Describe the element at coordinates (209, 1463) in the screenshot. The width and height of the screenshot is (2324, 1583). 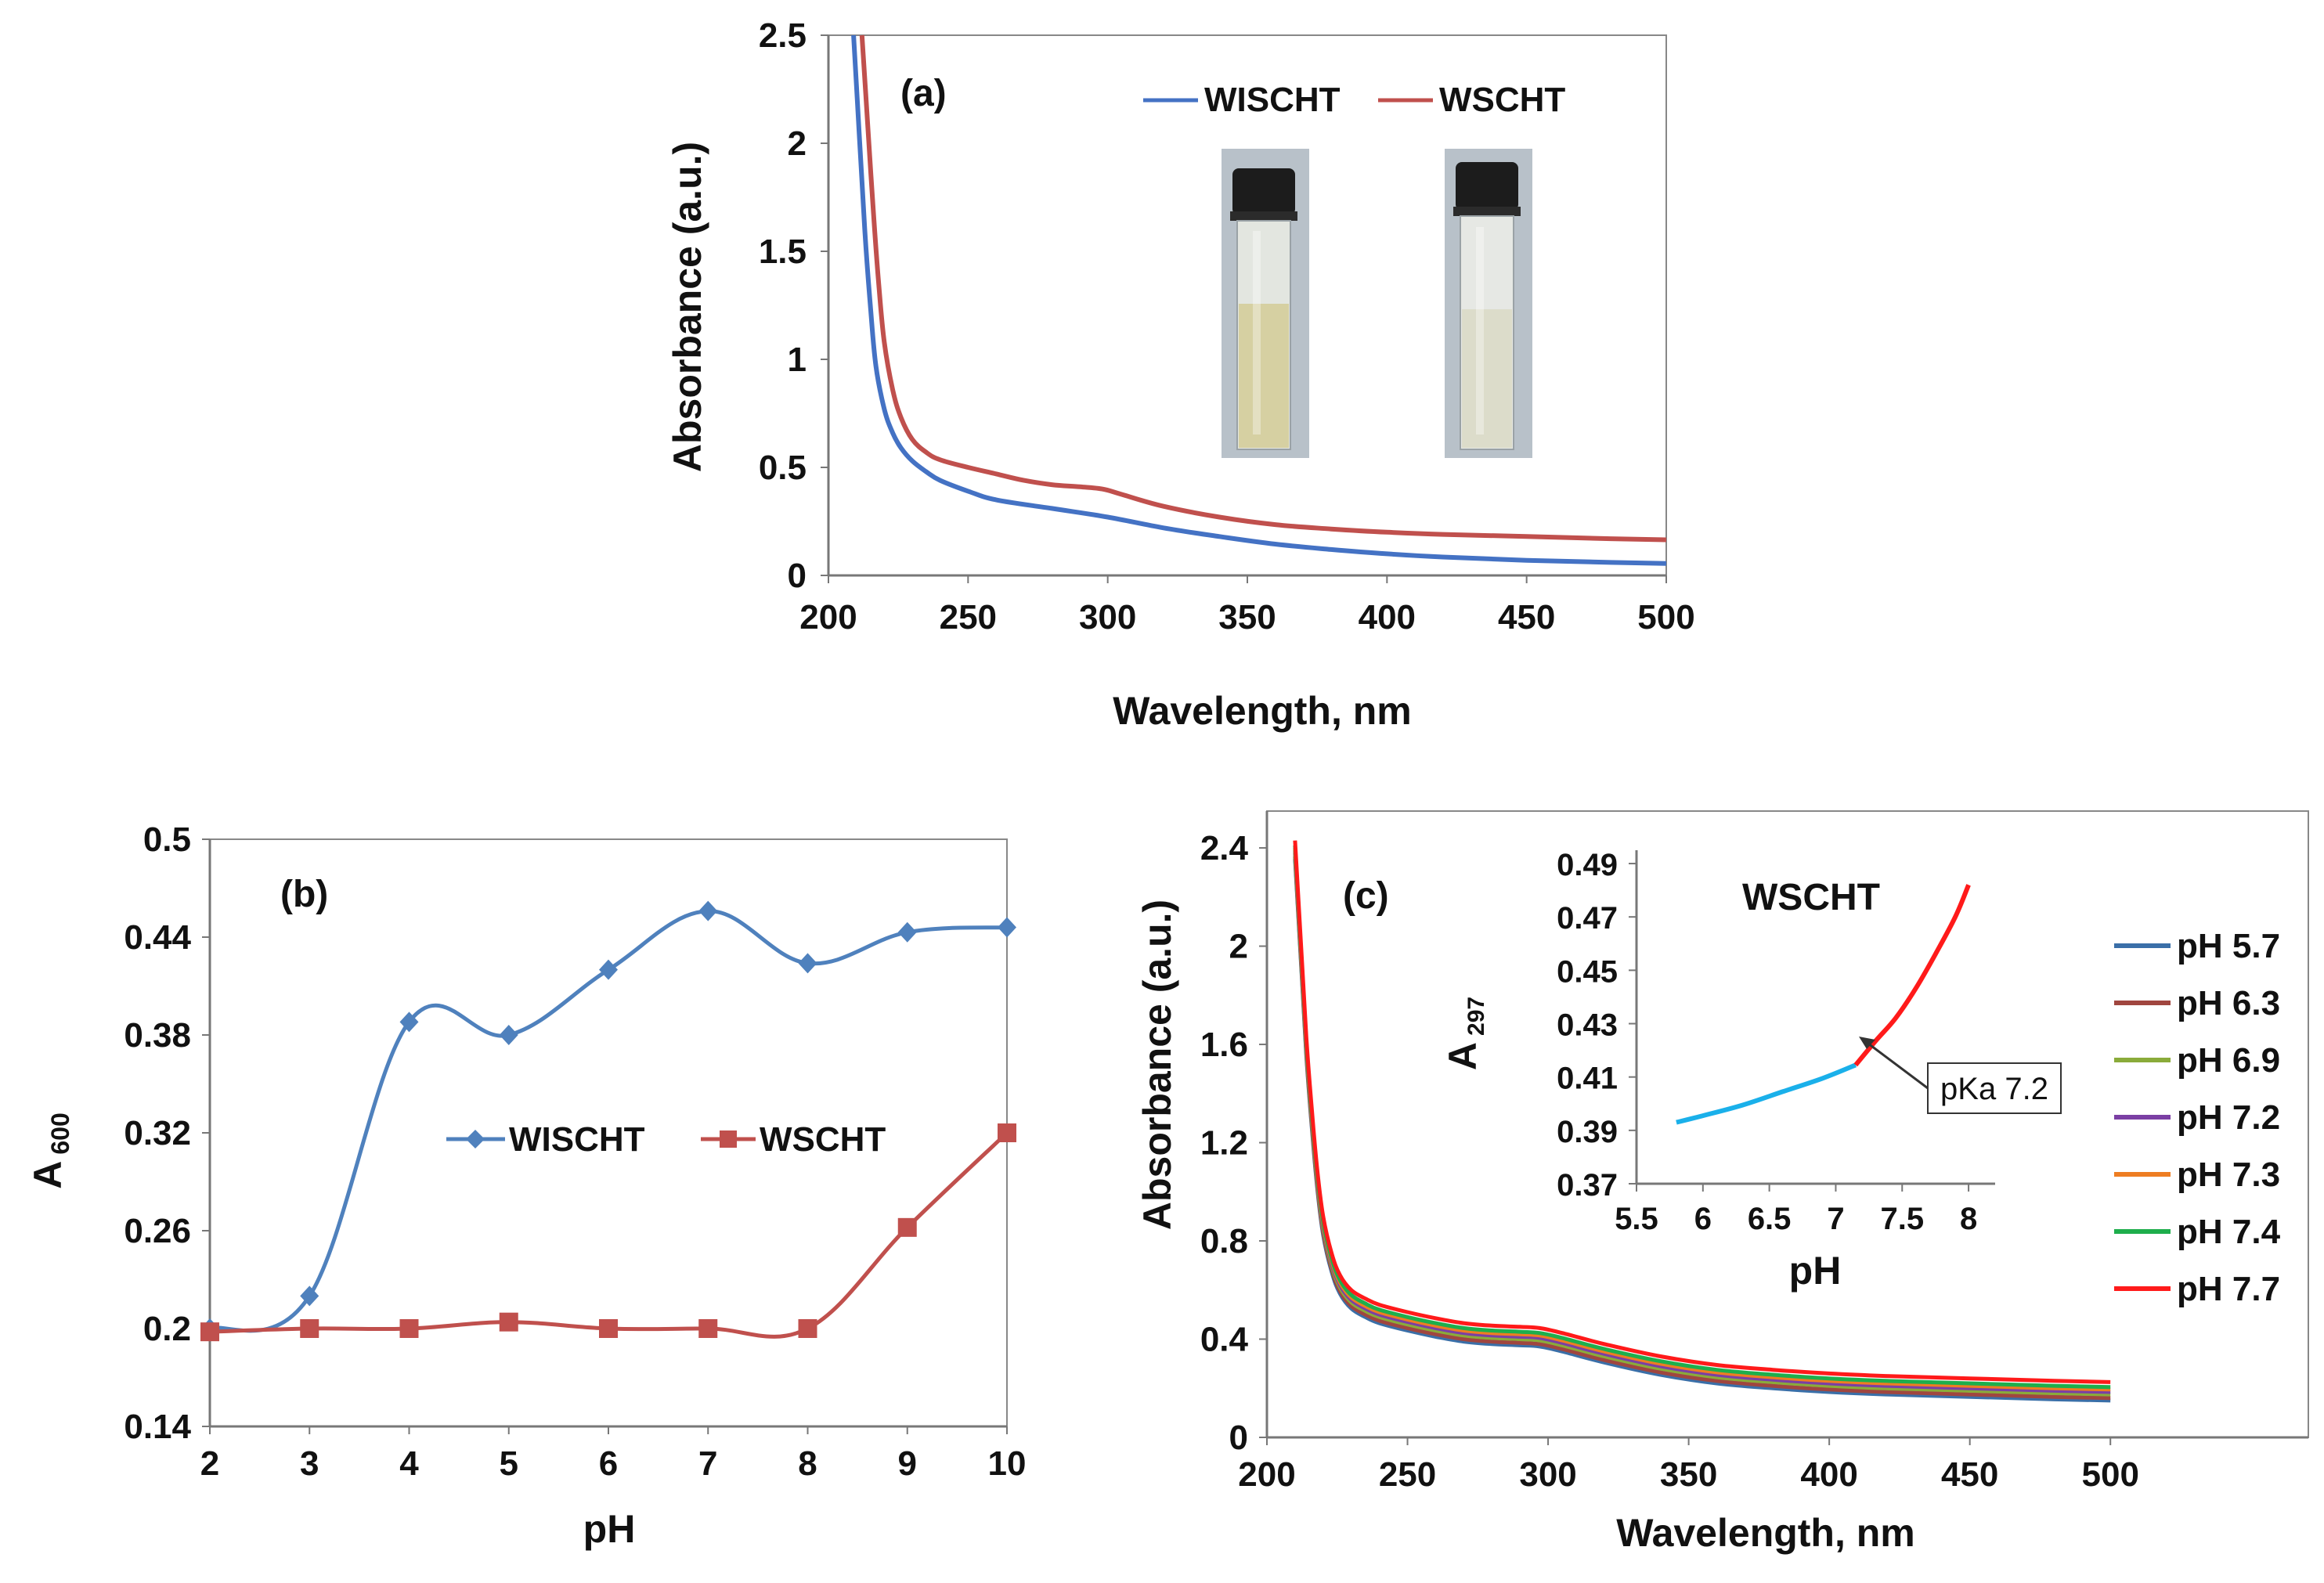
I see `x-tick-label: 2` at that location.